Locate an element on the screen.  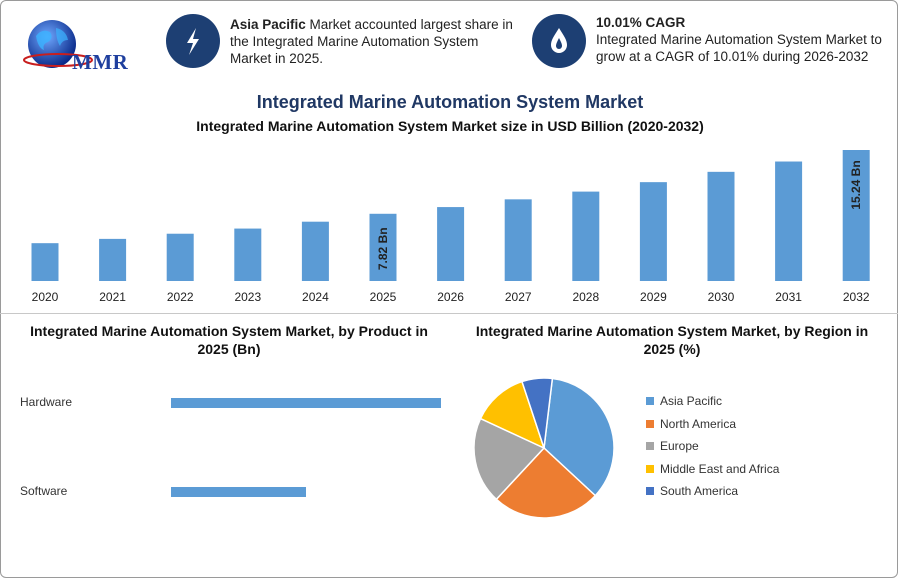
globe-icon is located at coordinates (58, 44).